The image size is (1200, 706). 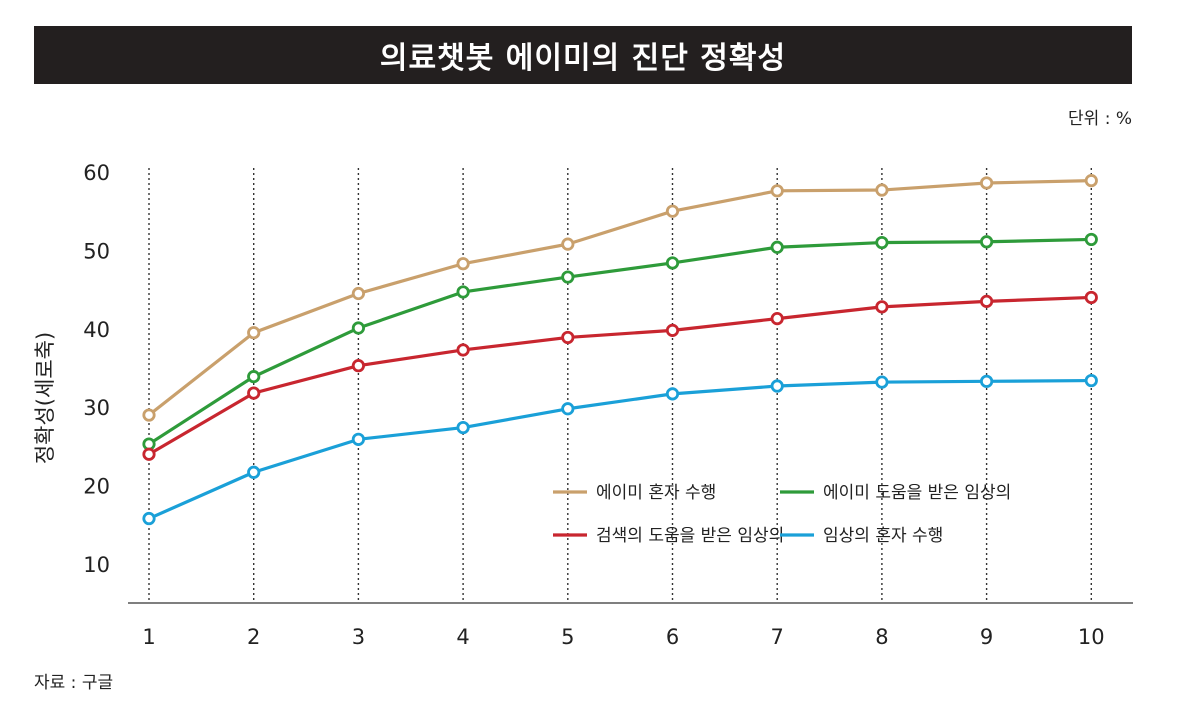 What do you see at coordinates (96, 251) in the screenshot?
I see `y-tick-label: 50` at bounding box center [96, 251].